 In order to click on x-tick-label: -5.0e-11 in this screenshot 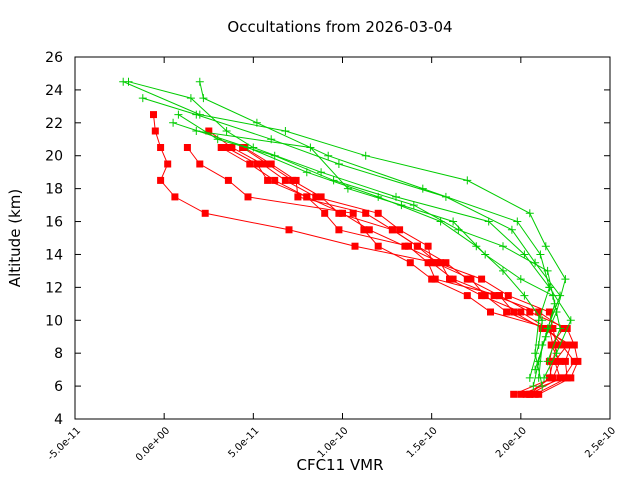, I will do `click(64, 443)`.